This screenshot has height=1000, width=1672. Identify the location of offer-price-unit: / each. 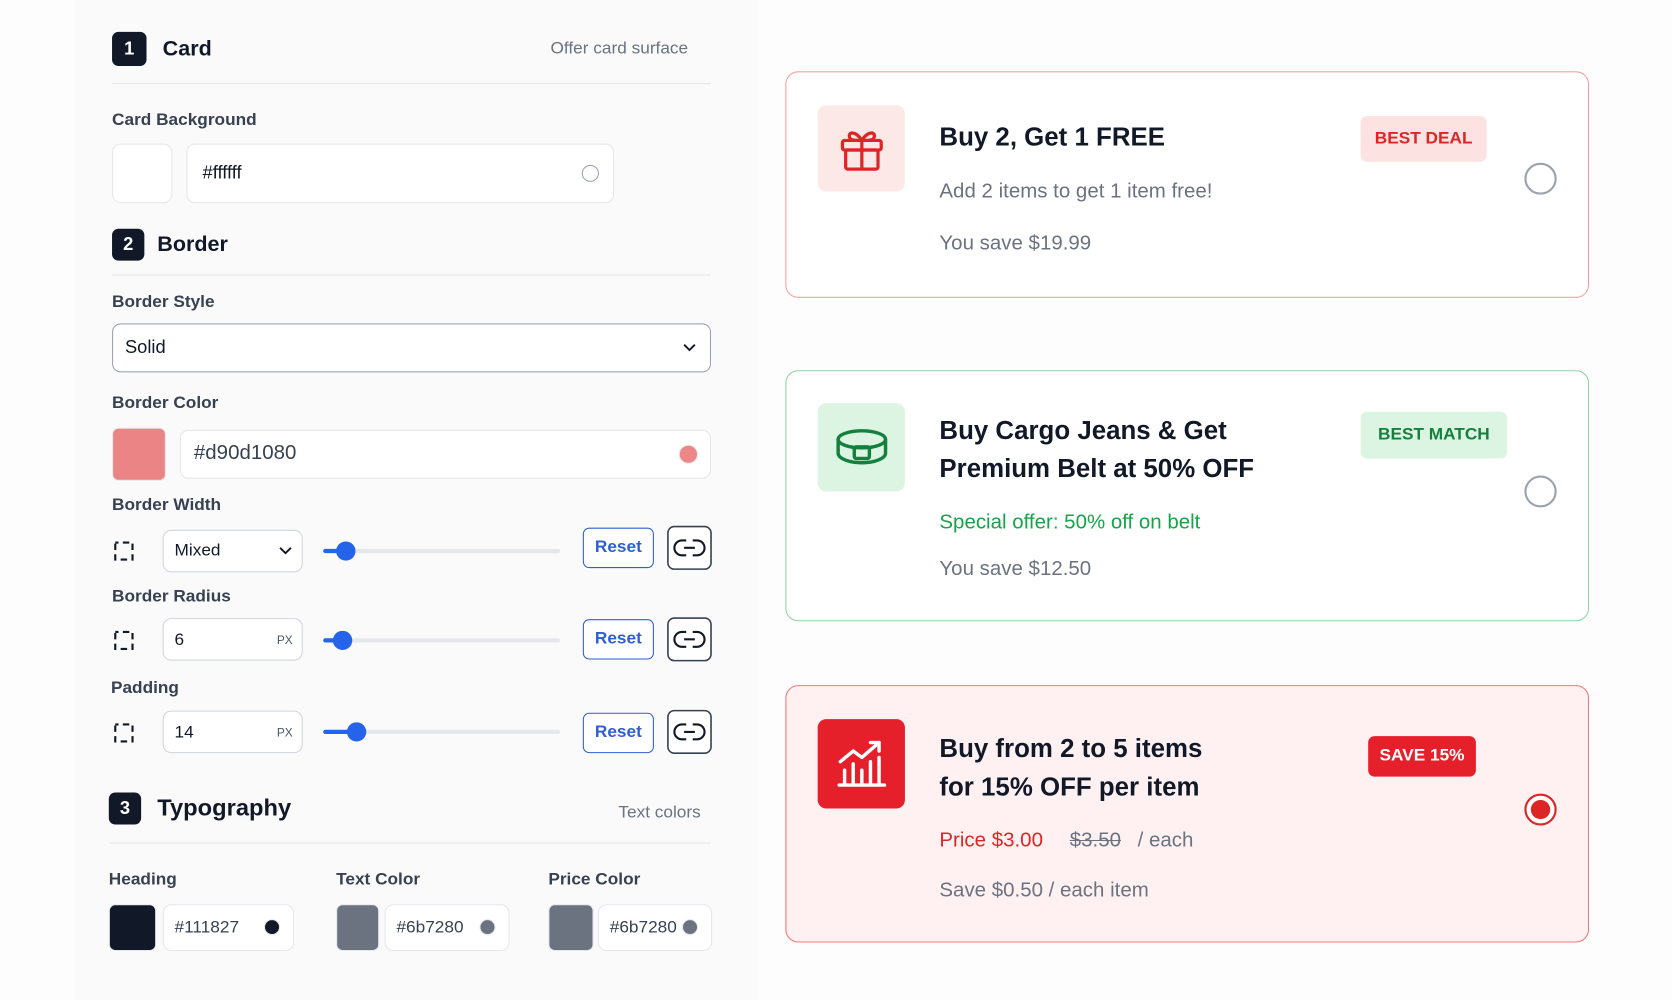
(1165, 840).